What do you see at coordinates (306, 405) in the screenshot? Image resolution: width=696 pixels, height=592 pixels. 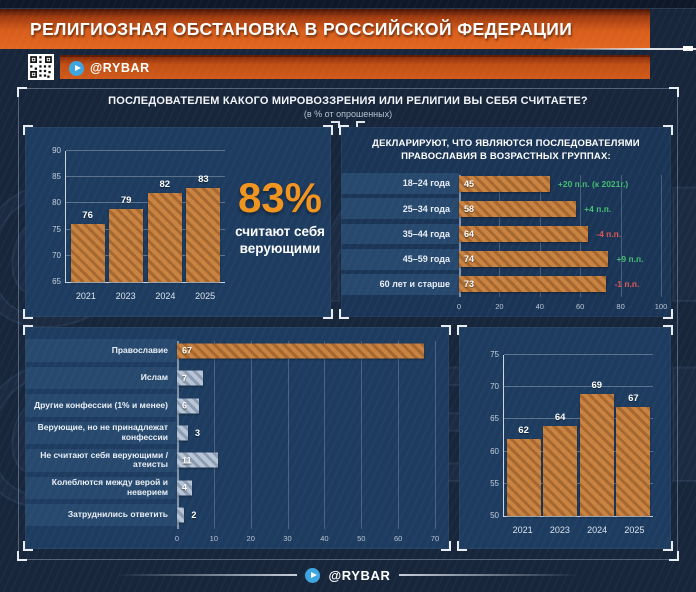 I see `row-plot: 6` at bounding box center [306, 405].